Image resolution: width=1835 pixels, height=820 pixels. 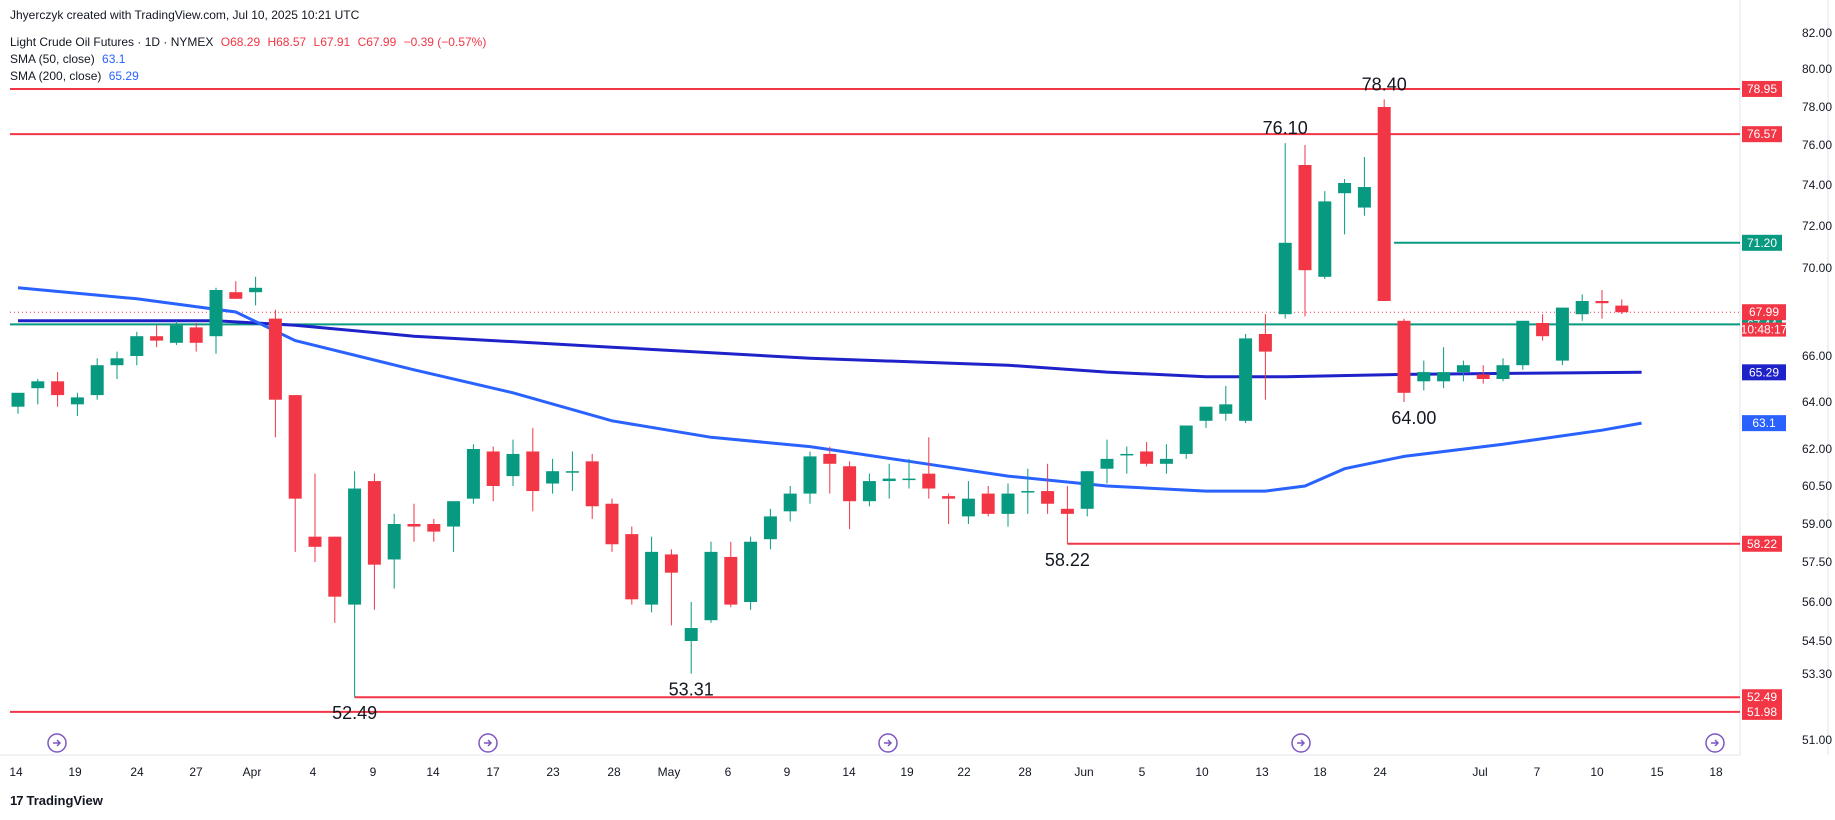 What do you see at coordinates (69, 59) in the screenshot?
I see `sma50-legend: SMA (50, close) 63.1` at bounding box center [69, 59].